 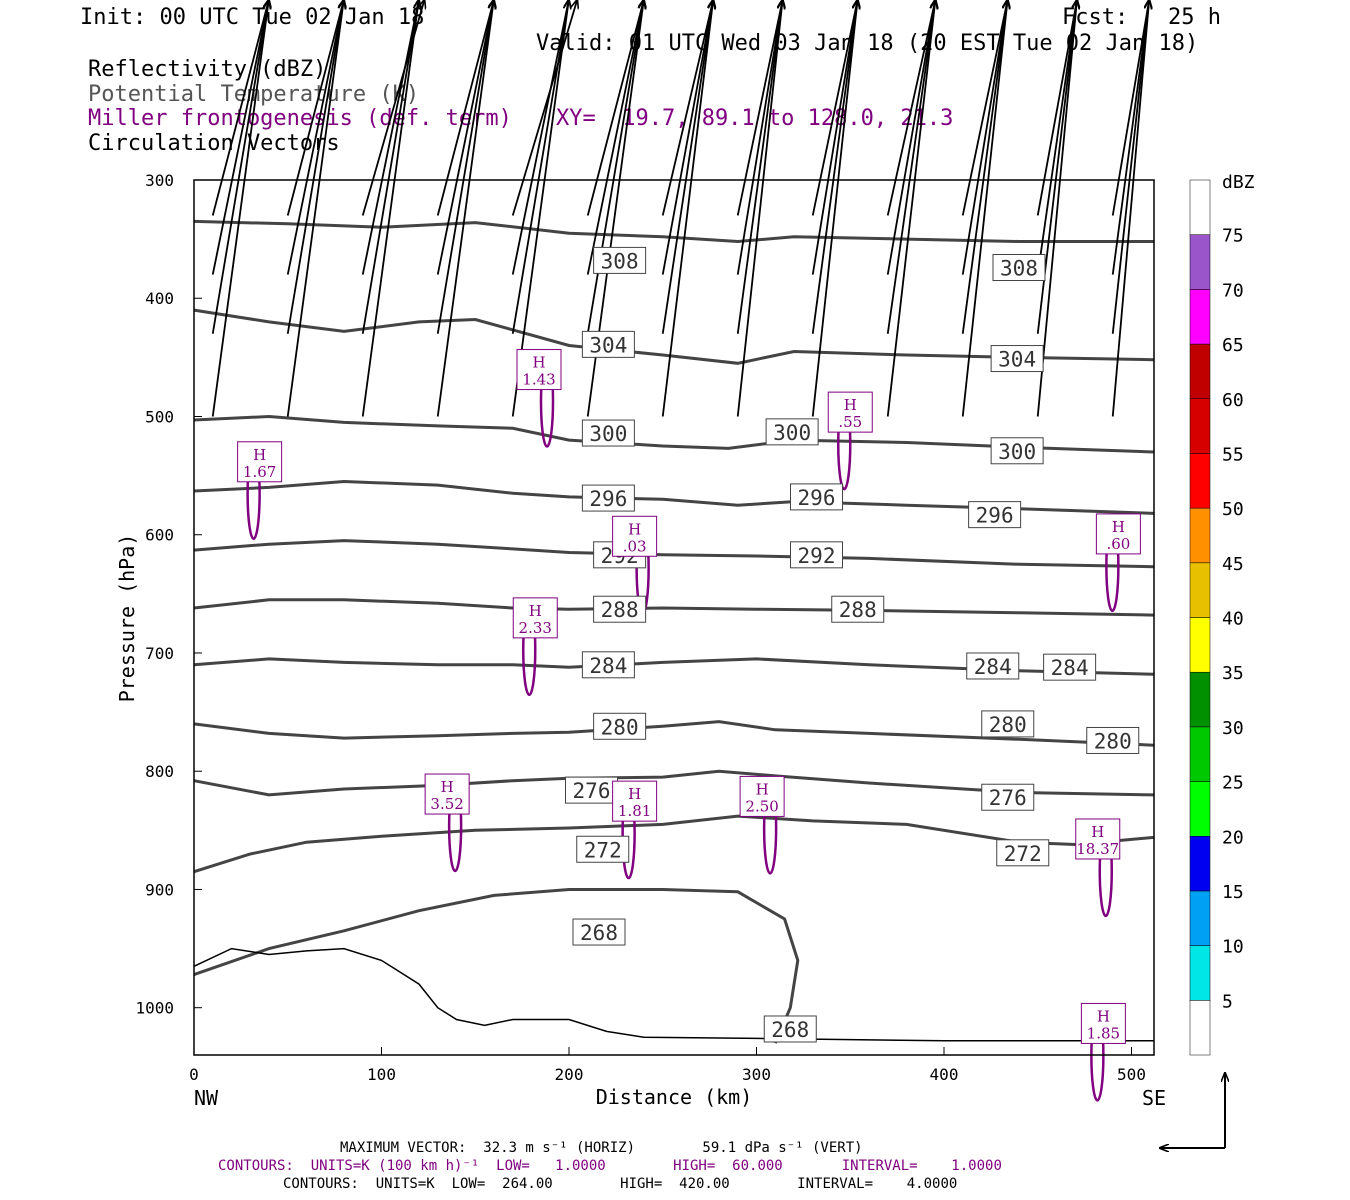 What do you see at coordinates (1113, 741) in the screenshot?
I see `theta-label: 280` at bounding box center [1113, 741].